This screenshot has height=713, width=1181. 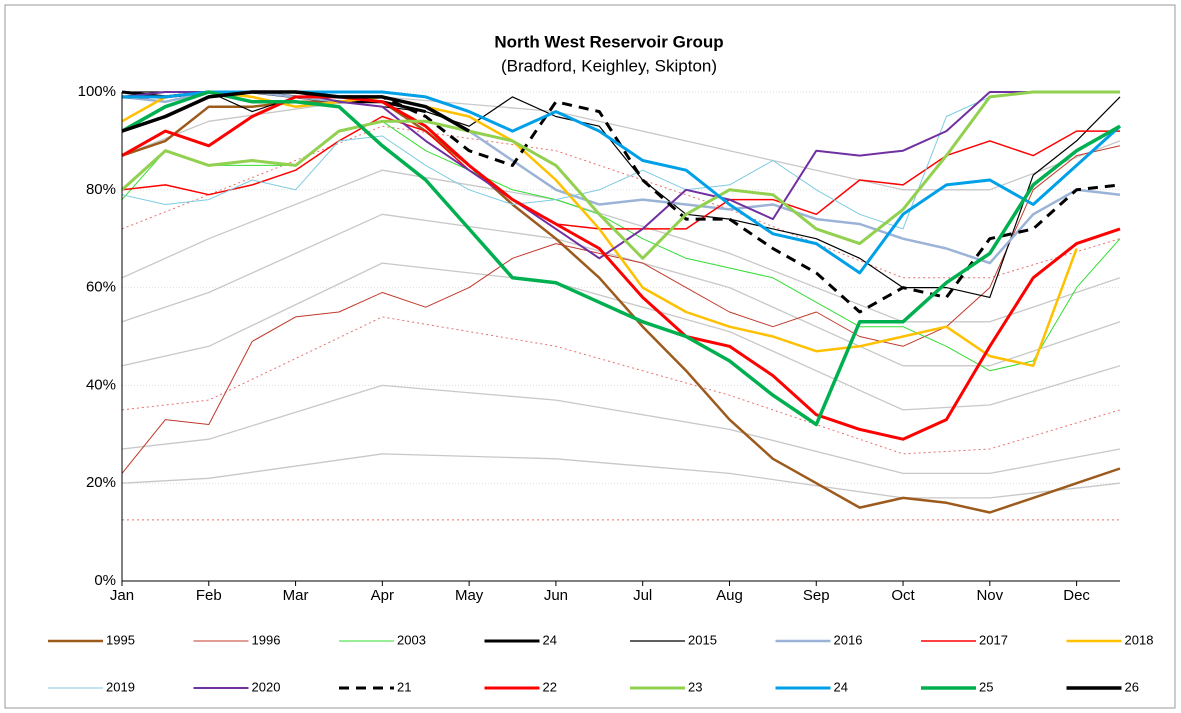 I want to click on legend-label: 2015, so click(x=702, y=639).